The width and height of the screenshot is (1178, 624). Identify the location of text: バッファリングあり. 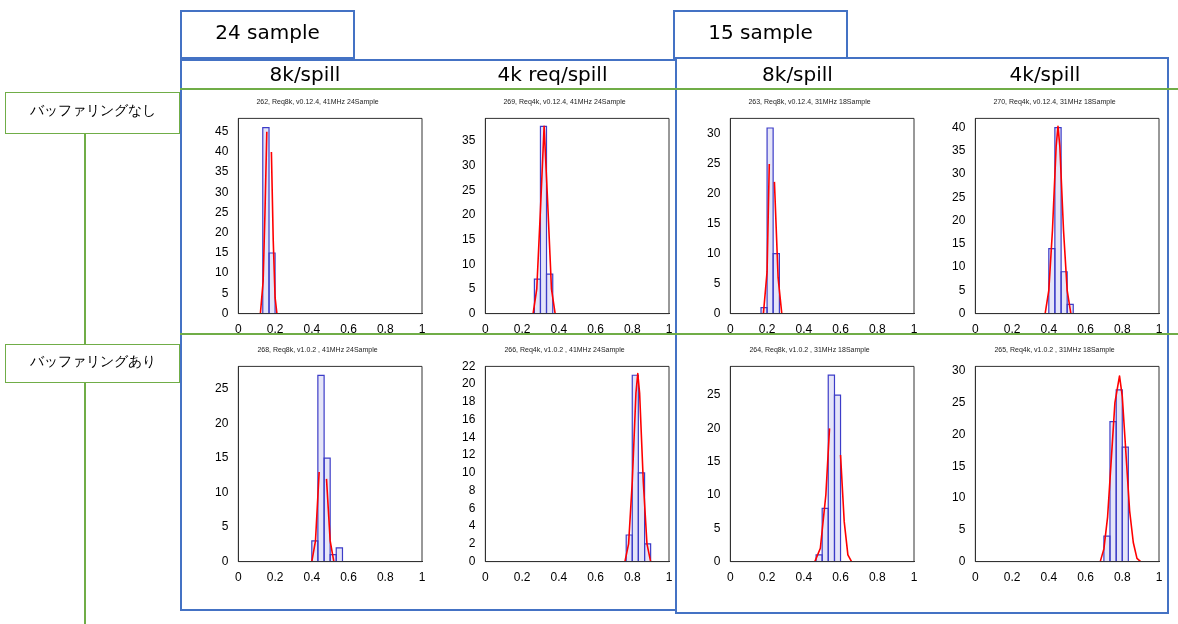
(92, 362).